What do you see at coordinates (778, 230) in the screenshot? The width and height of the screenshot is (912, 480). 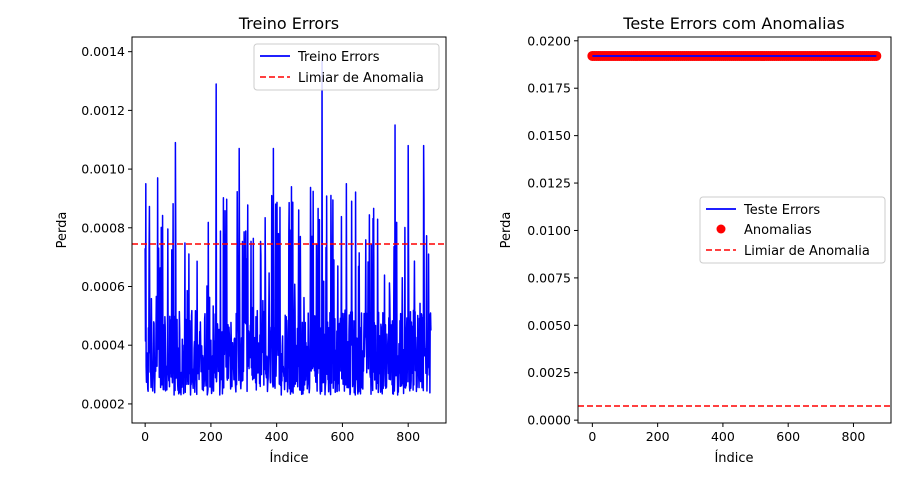 I see `legend-label-anomalias: Anomalias` at bounding box center [778, 230].